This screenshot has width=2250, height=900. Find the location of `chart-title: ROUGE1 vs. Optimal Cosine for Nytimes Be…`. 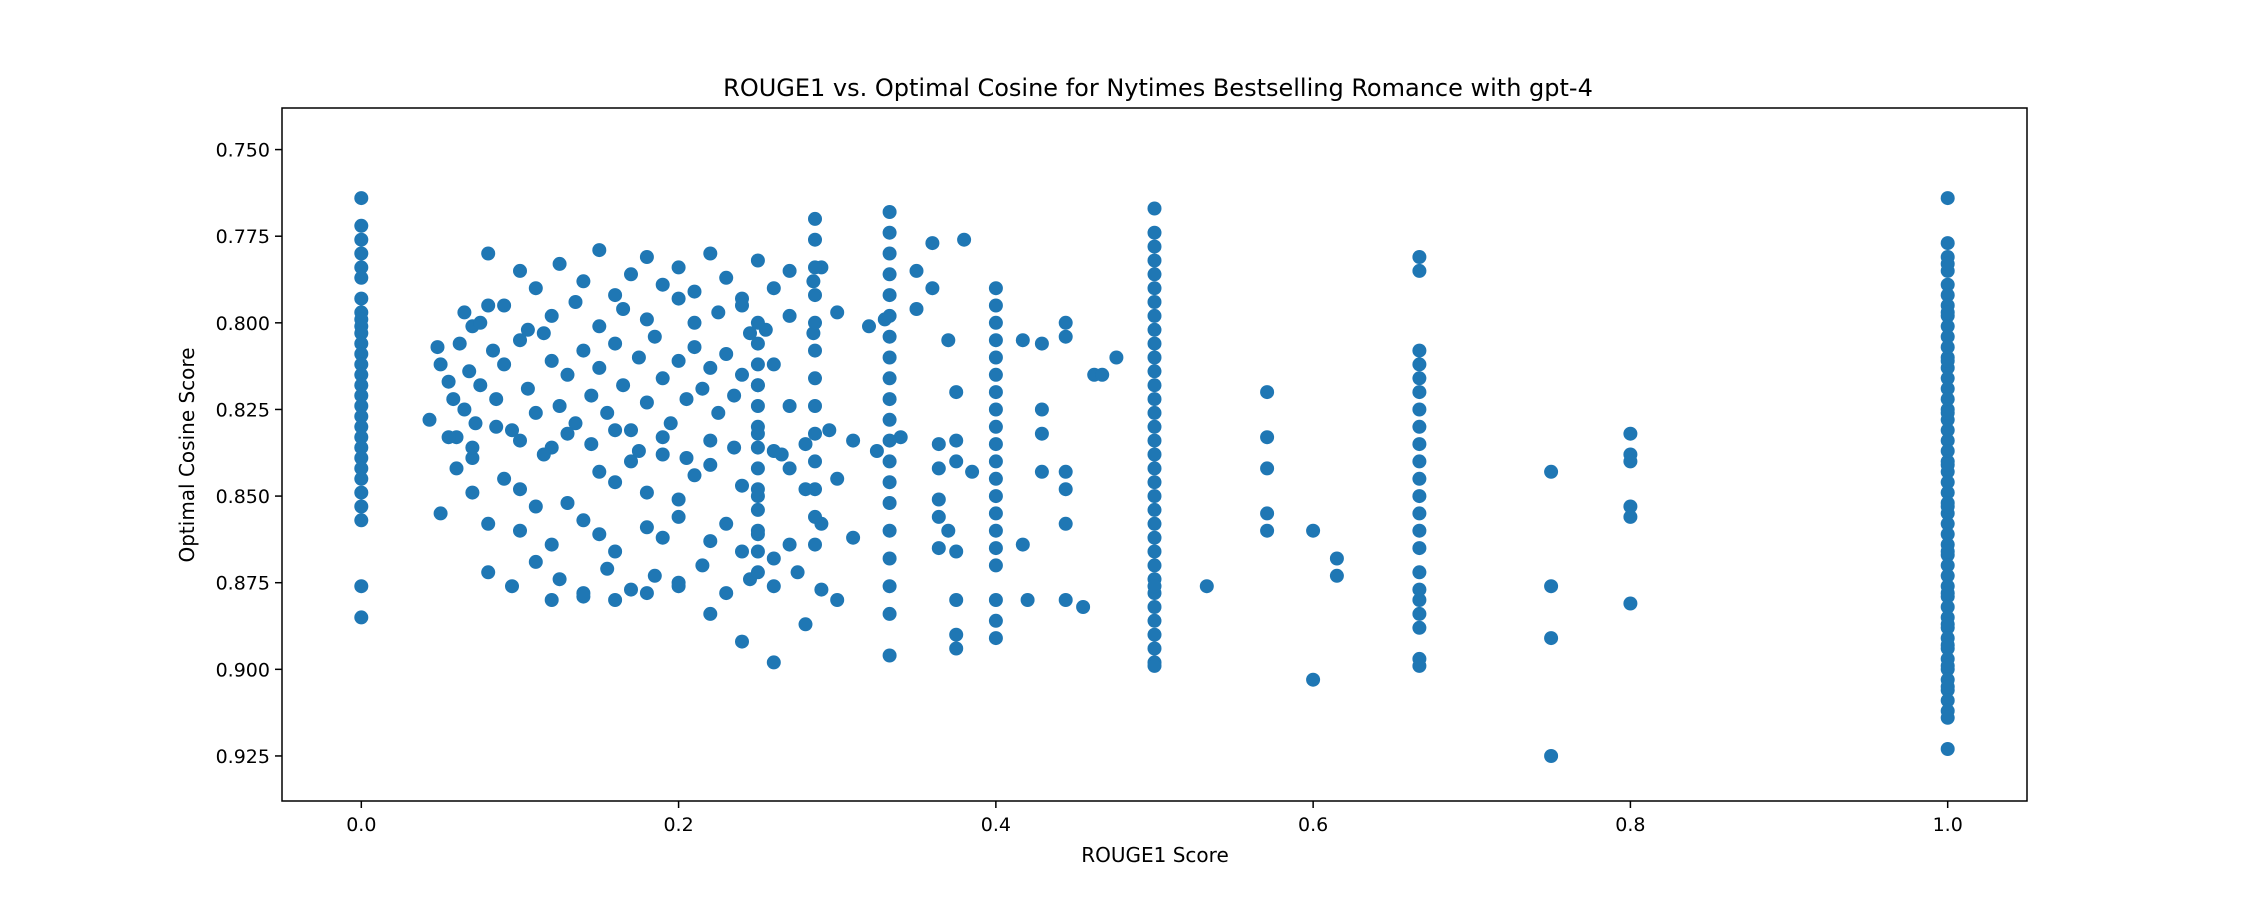

chart-title: ROUGE1 vs. Optimal Cosine for Nytimes Be… is located at coordinates (1158, 88).